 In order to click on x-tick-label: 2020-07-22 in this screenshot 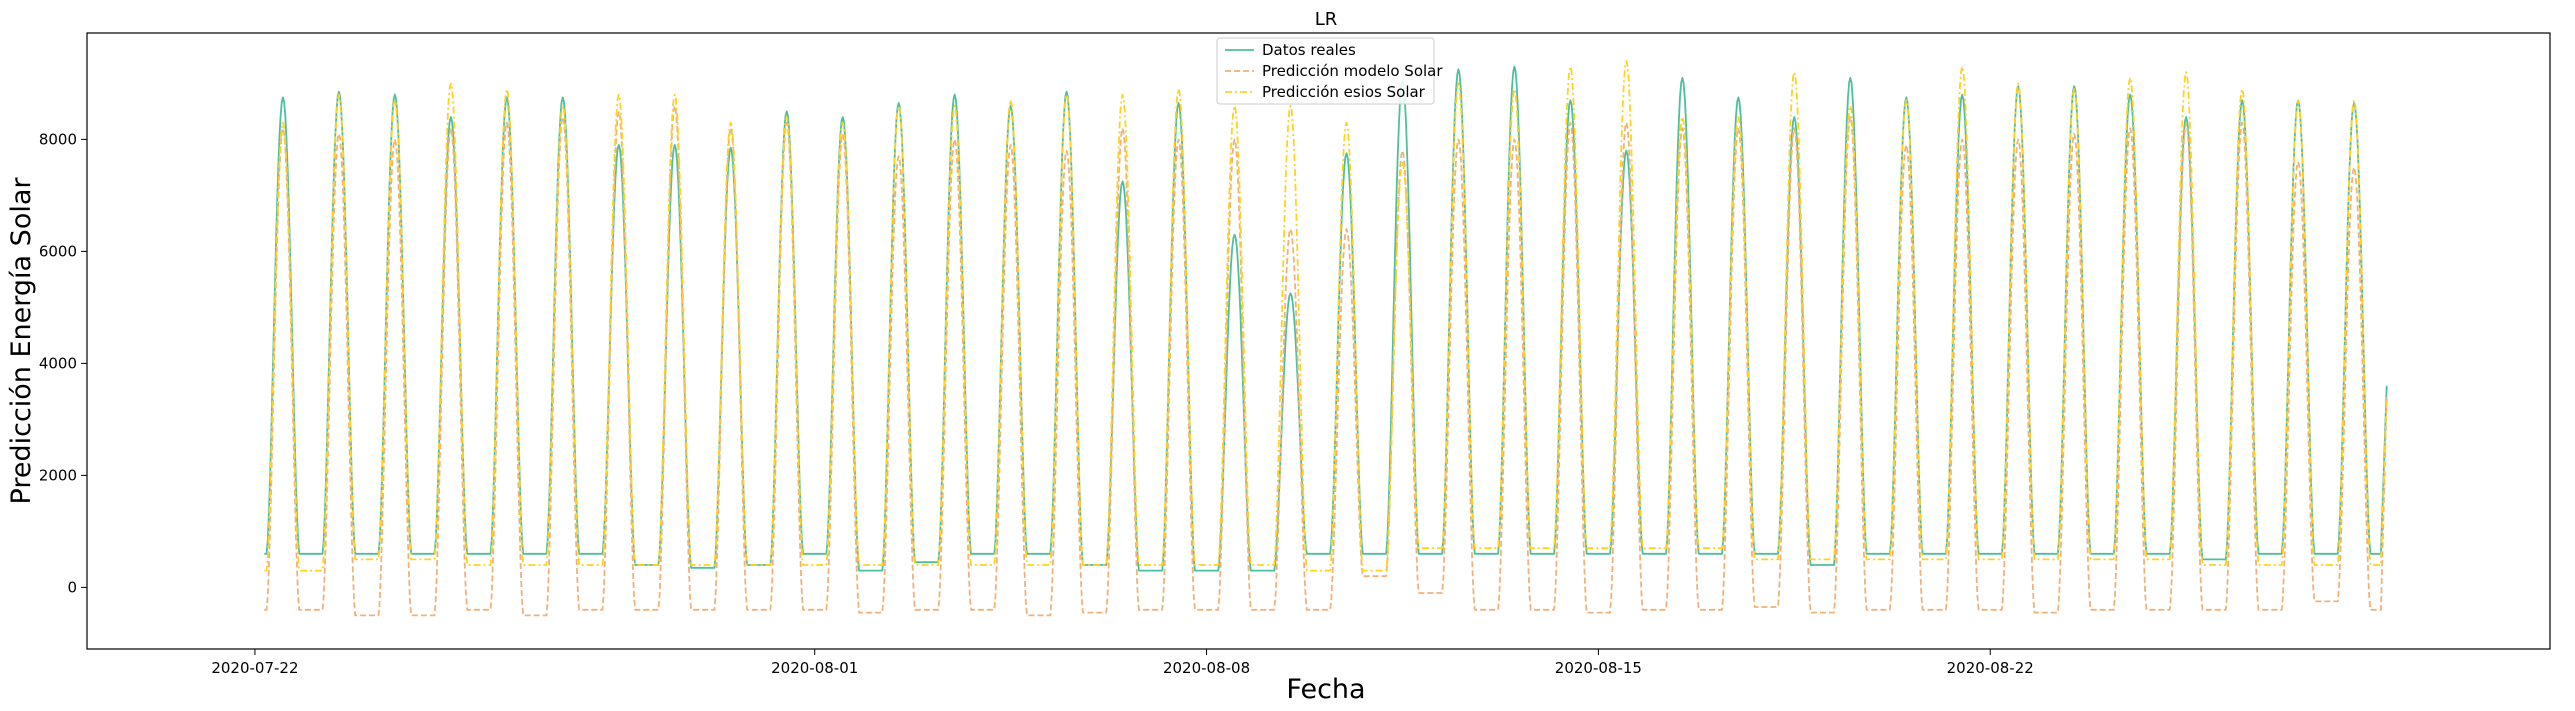, I will do `click(254, 668)`.